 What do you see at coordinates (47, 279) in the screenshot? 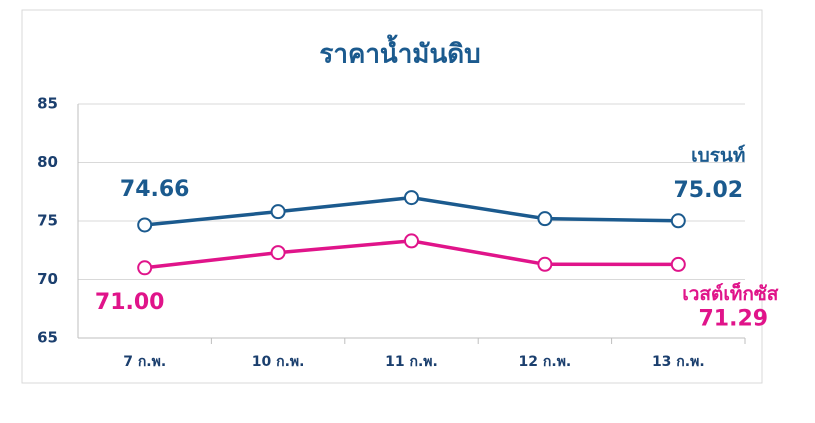
I see `y-tick-label: 70` at bounding box center [47, 279].